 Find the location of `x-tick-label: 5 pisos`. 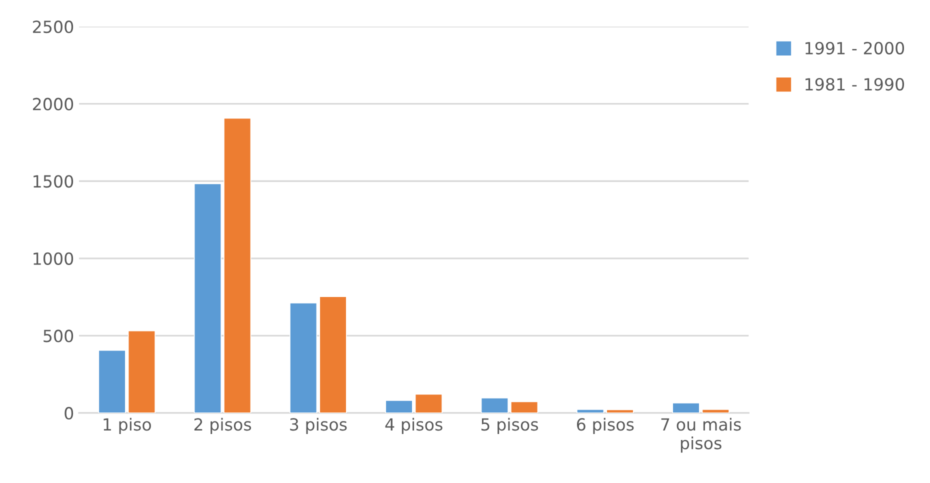

x-tick-label: 5 pisos is located at coordinates (509, 426).